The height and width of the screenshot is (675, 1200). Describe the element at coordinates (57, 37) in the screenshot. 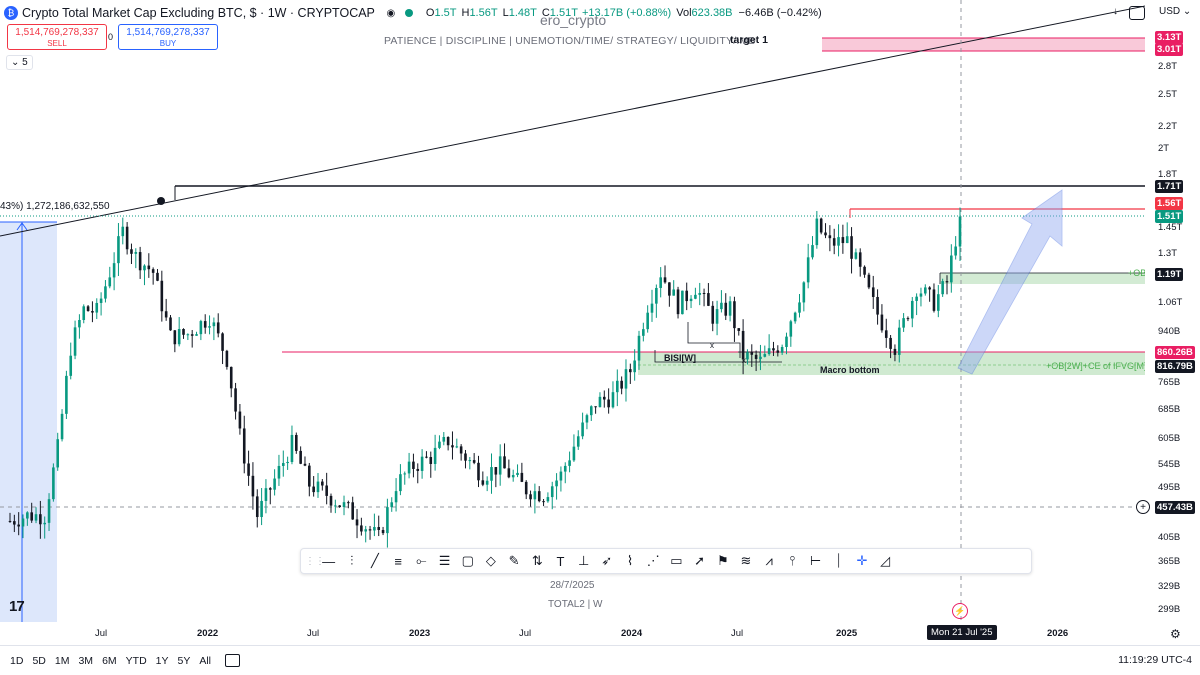

I see `sell-button: 1,514,769,278,337 SELL` at that location.